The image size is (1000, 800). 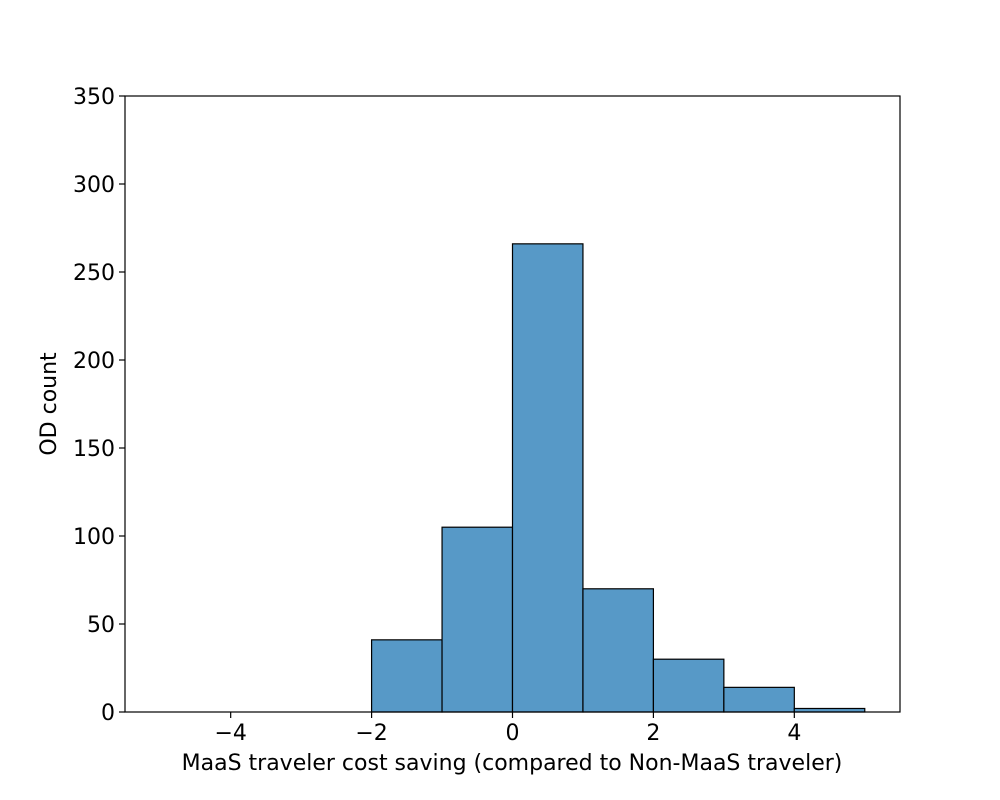 I want to click on y-tick-label: 50, so click(x=101, y=625).